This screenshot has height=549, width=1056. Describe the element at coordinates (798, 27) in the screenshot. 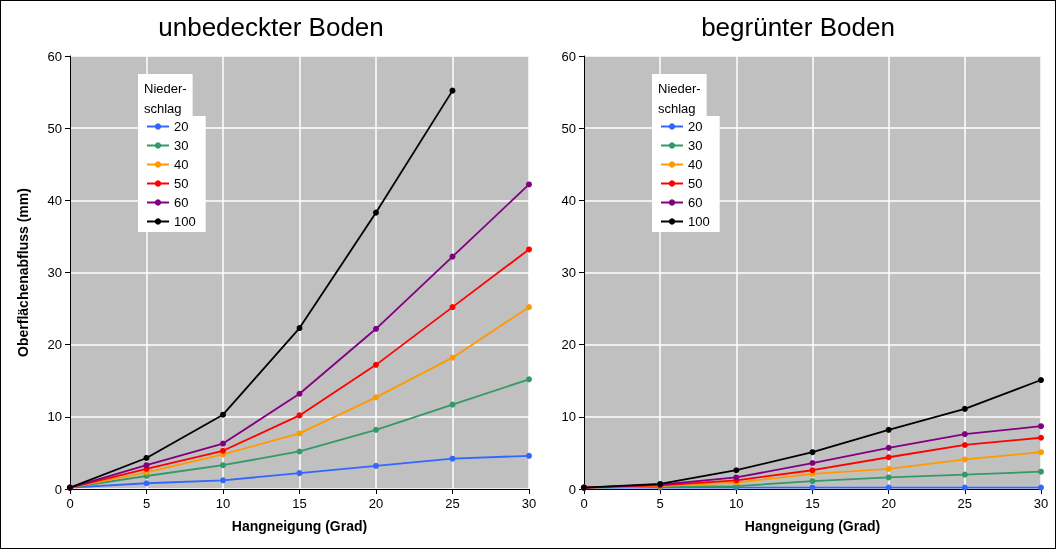

I see `chart-title: begrünter Boden` at that location.